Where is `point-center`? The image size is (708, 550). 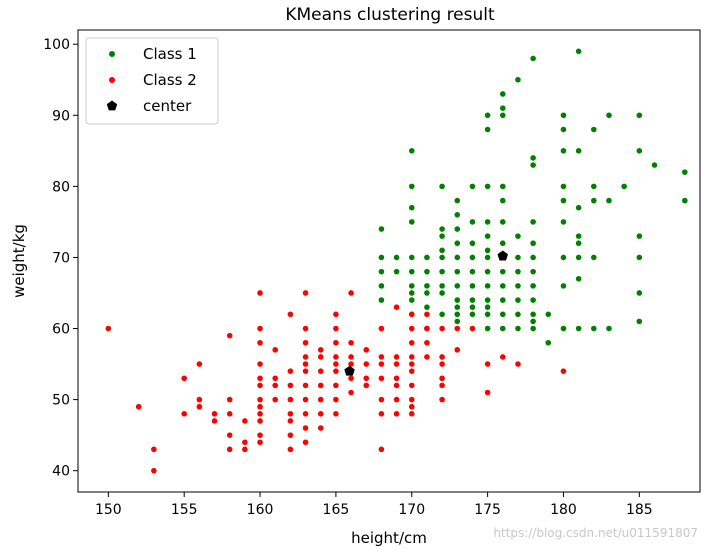 point-center is located at coordinates (349, 370).